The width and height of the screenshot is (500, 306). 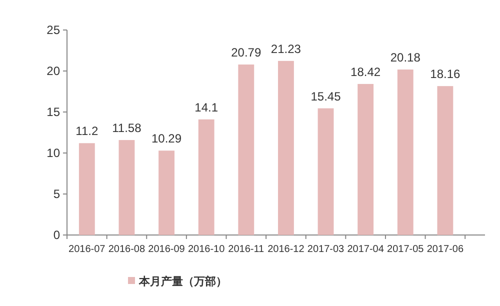 What do you see at coordinates (246, 53) in the screenshot?
I see `data-label: 20.79` at bounding box center [246, 53].